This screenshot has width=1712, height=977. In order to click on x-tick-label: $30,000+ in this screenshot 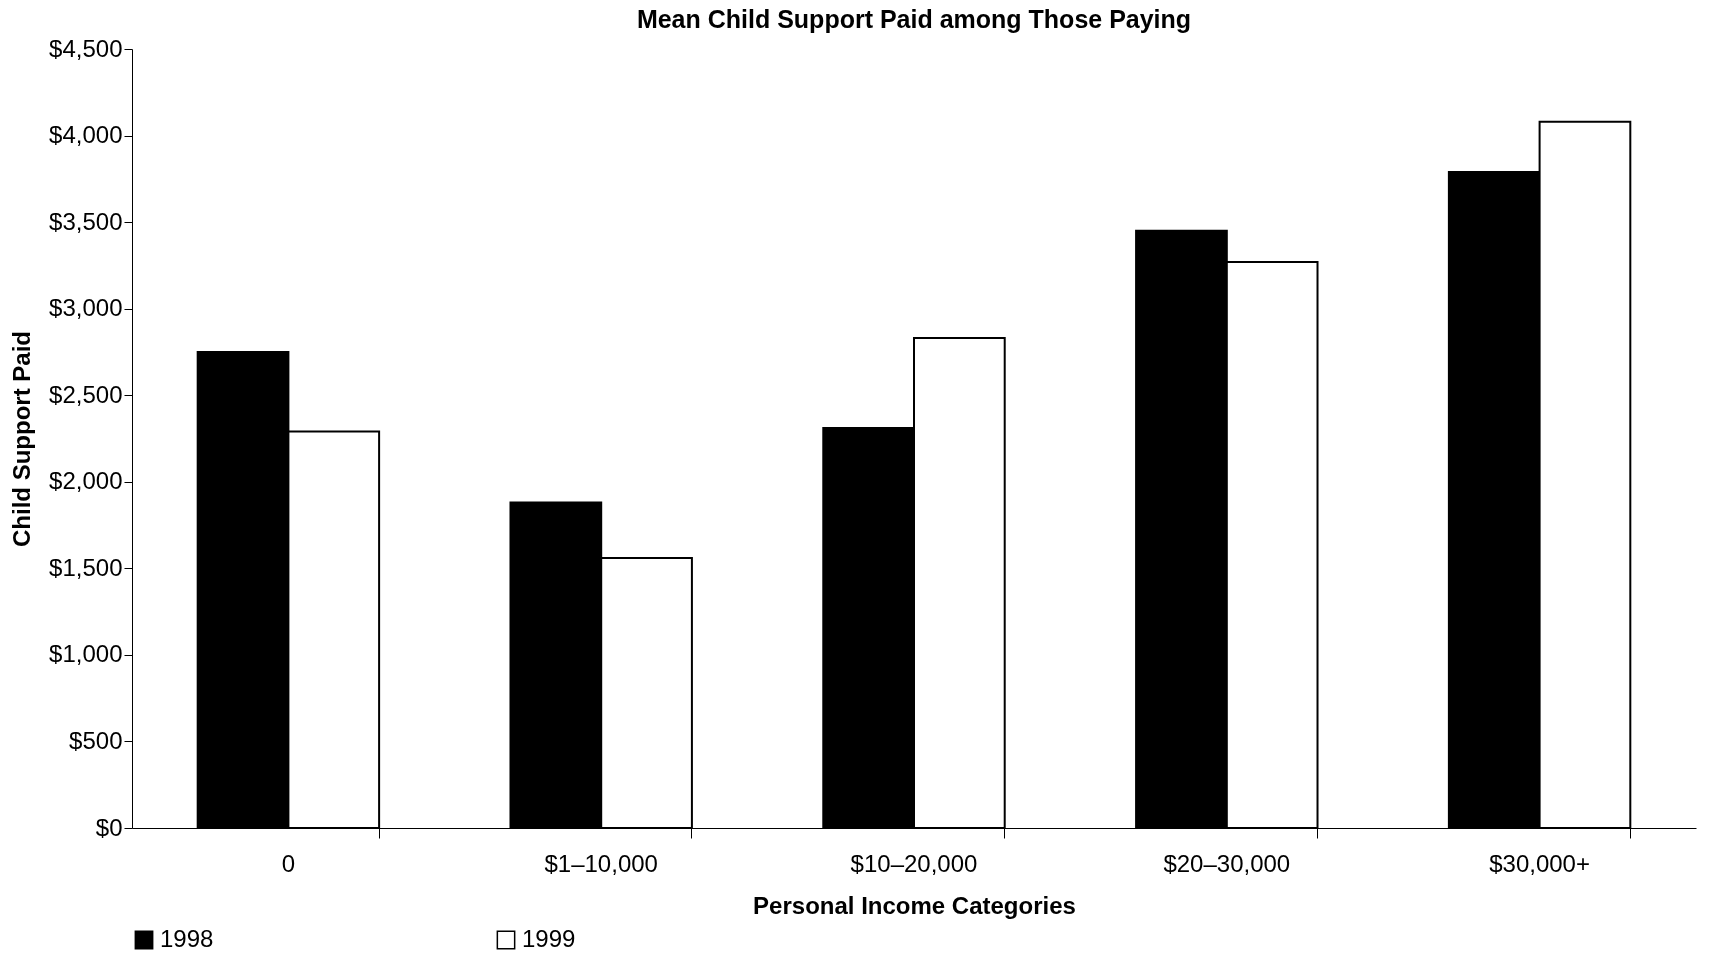, I will do `click(1539, 863)`.